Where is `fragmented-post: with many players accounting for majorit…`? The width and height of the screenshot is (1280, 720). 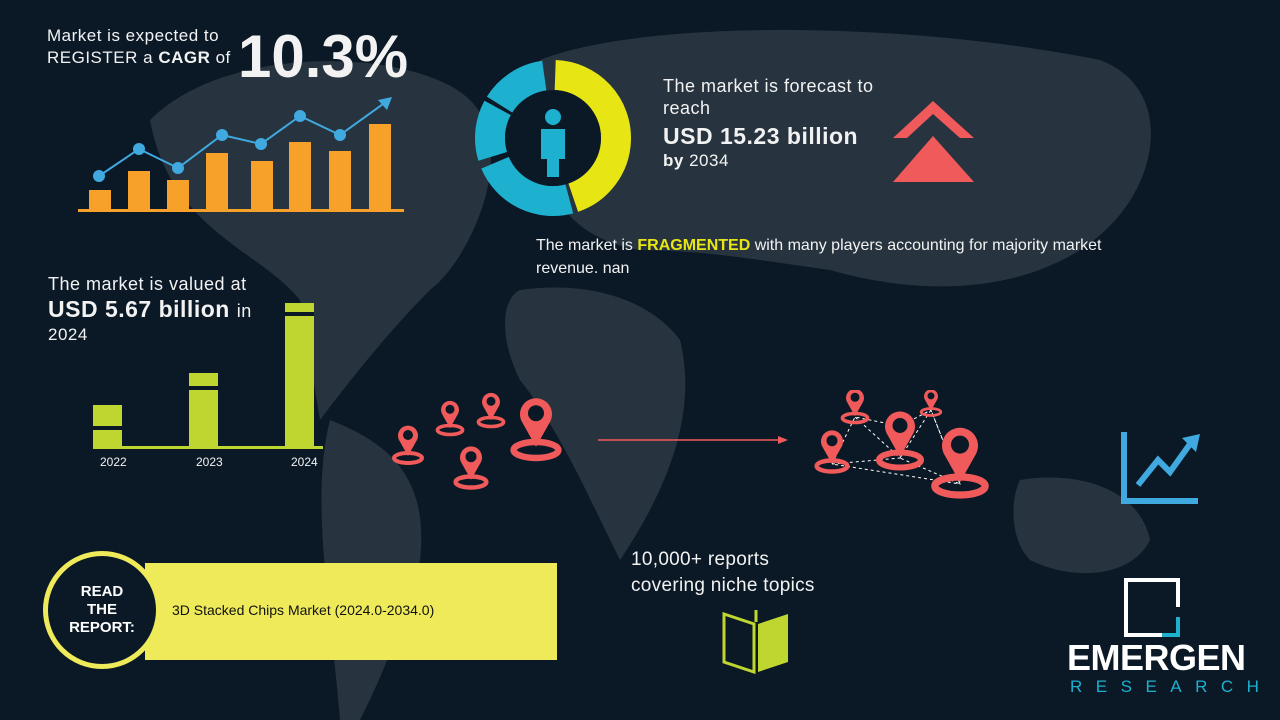
fragmented-post: with many players accounting for majorit… is located at coordinates (926, 245).